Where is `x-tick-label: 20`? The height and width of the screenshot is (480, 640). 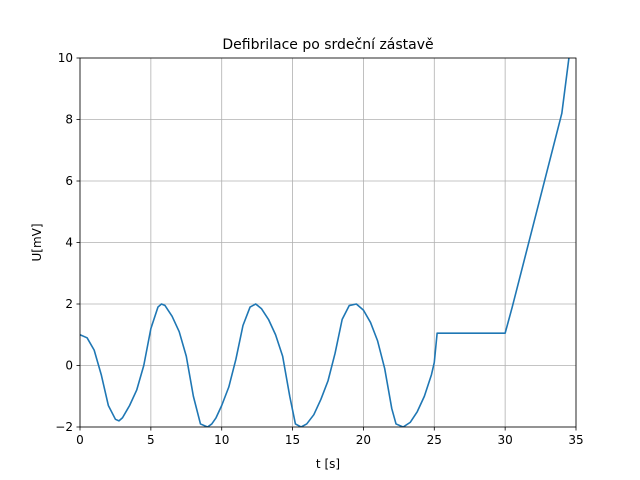 x-tick-label: 20 is located at coordinates (363, 440).